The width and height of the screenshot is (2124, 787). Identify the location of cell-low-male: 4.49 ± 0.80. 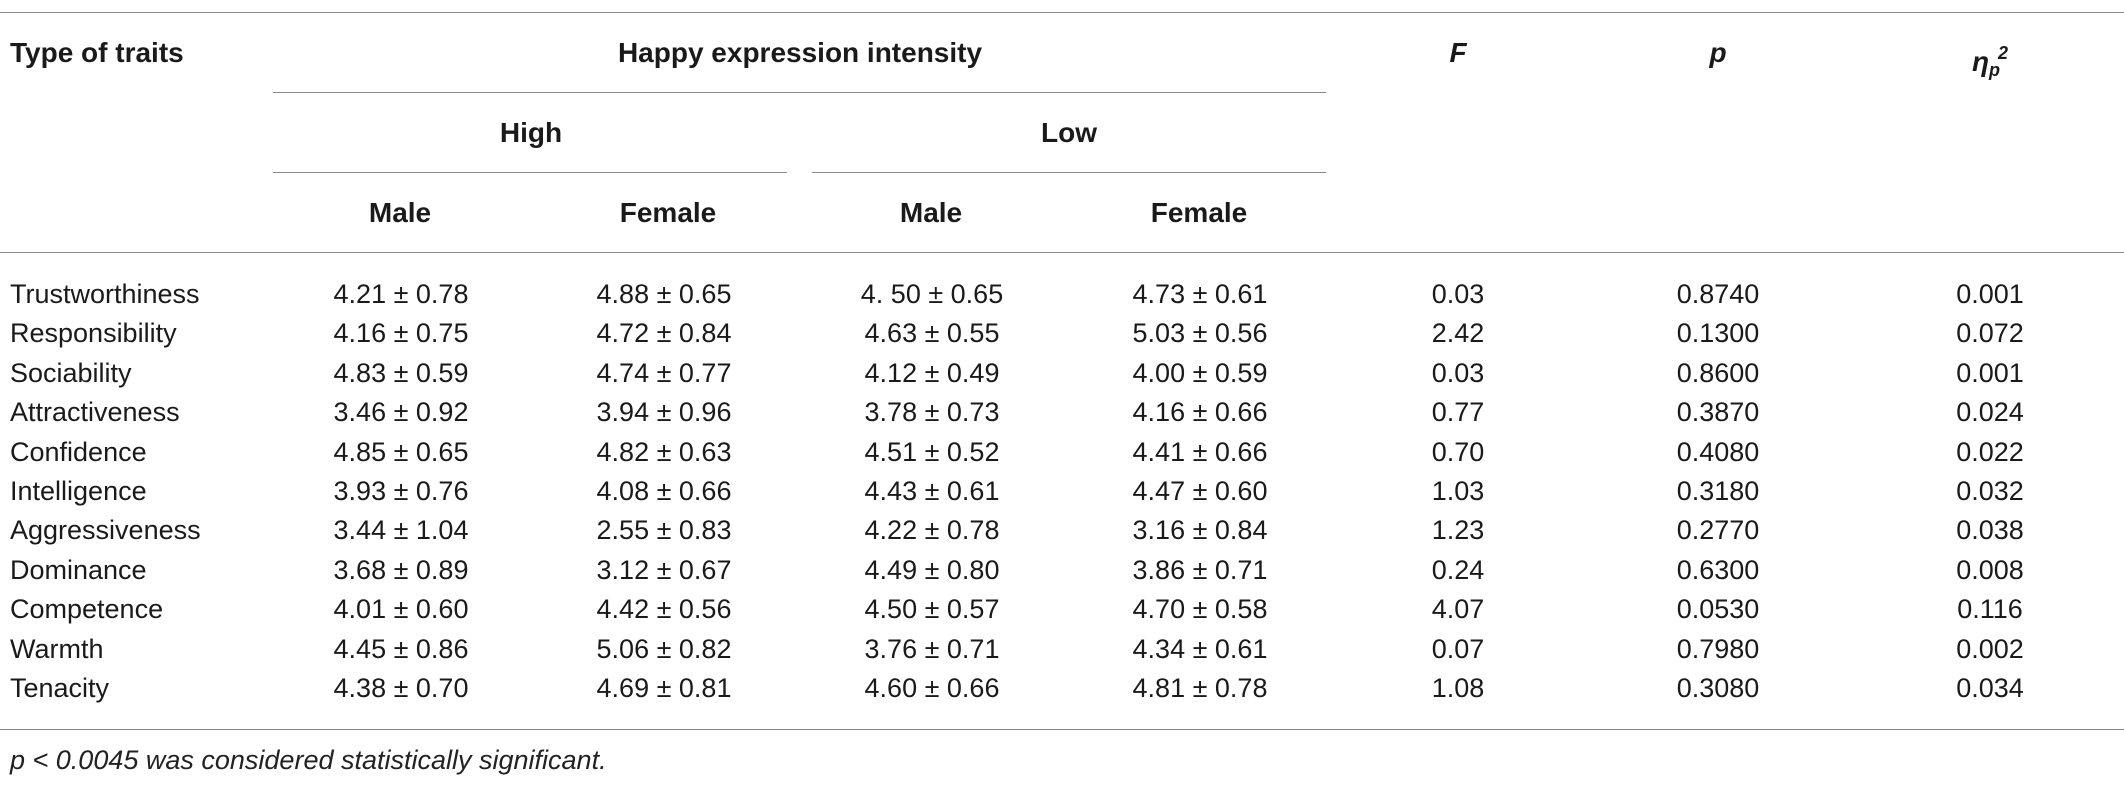
(932, 569).